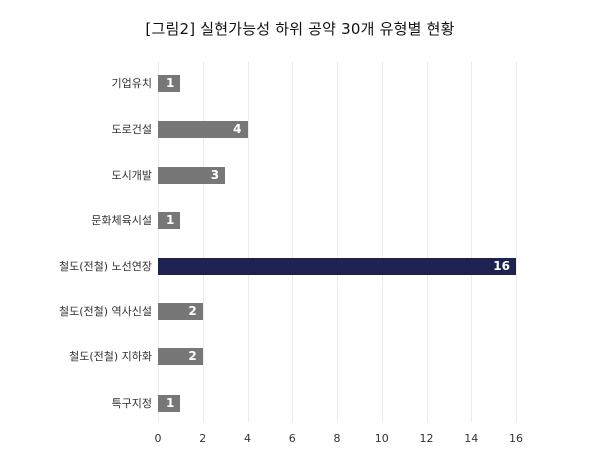 This screenshot has width=600, height=463. I want to click on x-tick-label: 12, so click(426, 438).